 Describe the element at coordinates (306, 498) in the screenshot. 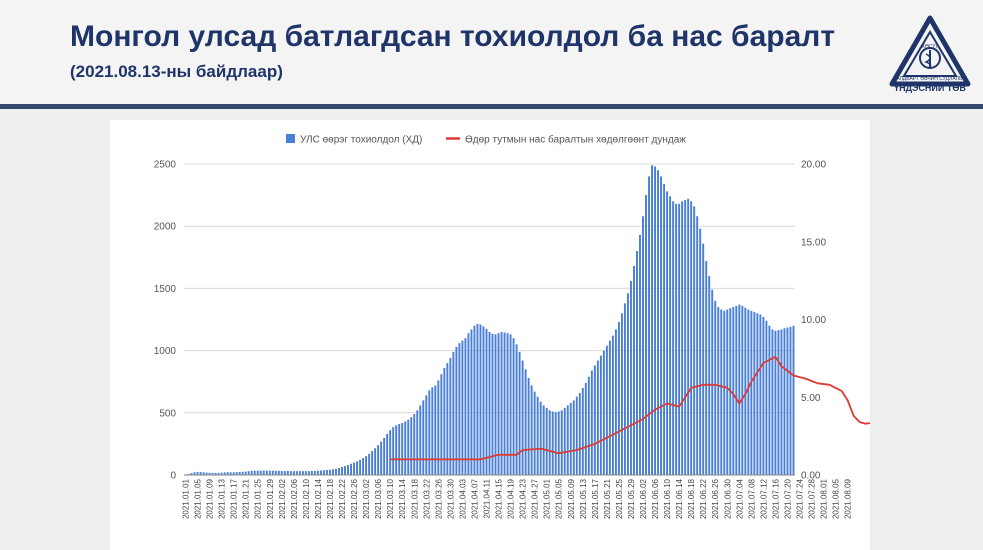

I see `x-date-tick-label: 2021.02.10` at that location.